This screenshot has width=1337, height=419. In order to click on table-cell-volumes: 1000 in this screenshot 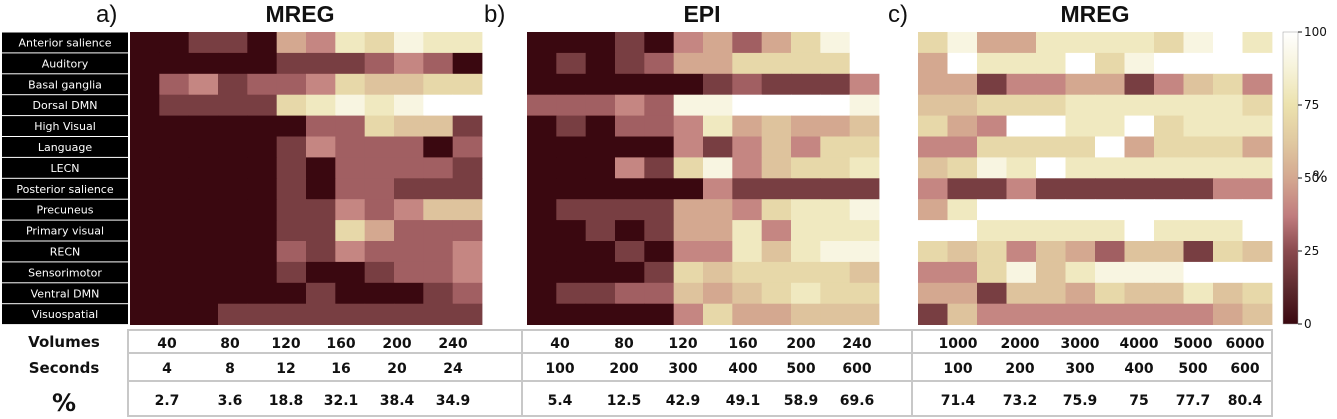, I will do `click(958, 344)`.